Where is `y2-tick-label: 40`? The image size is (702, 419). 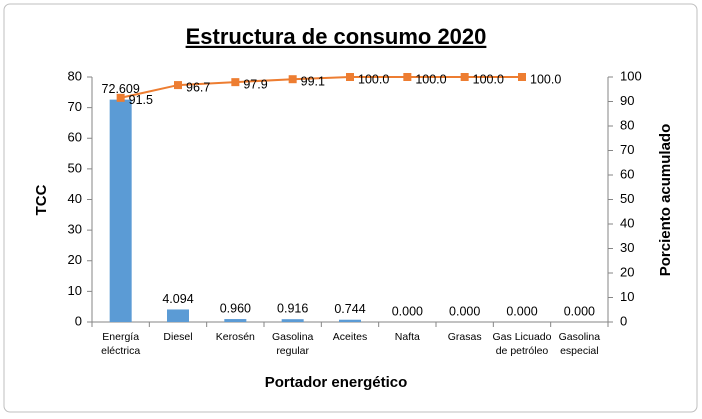
y2-tick-label: 40 is located at coordinates (627, 222).